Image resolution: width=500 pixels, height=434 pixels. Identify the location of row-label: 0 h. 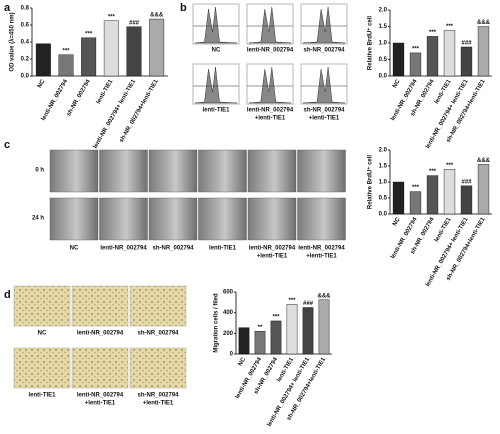
(39, 171).